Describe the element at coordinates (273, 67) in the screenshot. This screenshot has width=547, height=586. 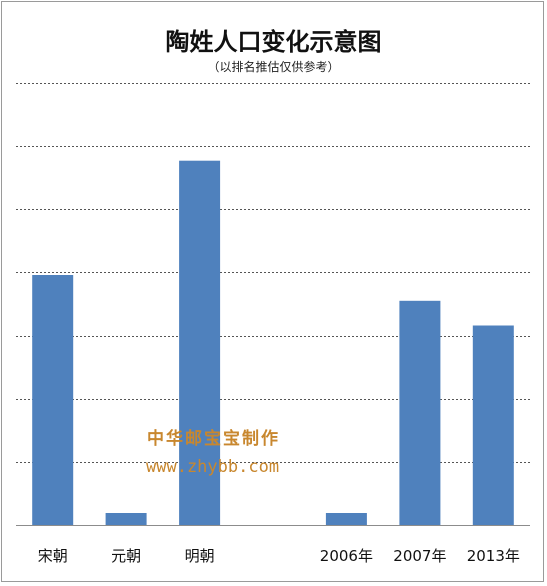
I see `chart-subtitle: （以排名推估仅供参考）` at that location.